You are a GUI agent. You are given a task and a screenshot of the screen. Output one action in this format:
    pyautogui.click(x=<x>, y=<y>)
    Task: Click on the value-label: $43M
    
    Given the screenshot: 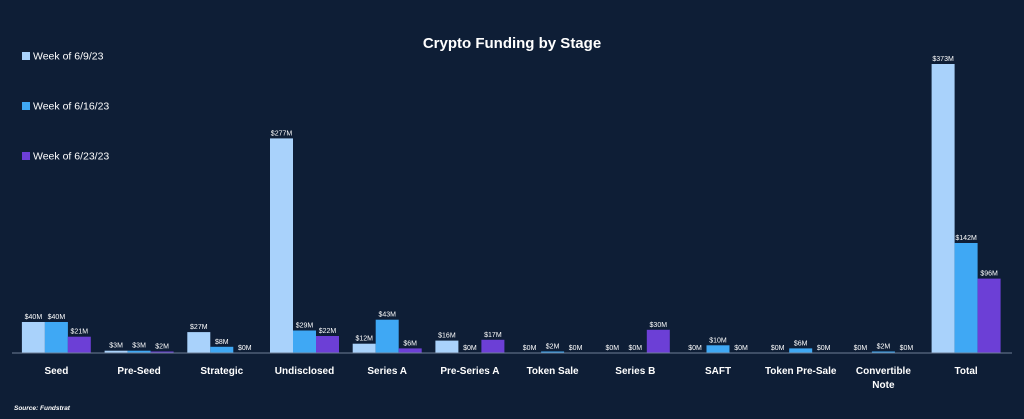 What is the action you would take?
    pyautogui.click(x=387, y=315)
    